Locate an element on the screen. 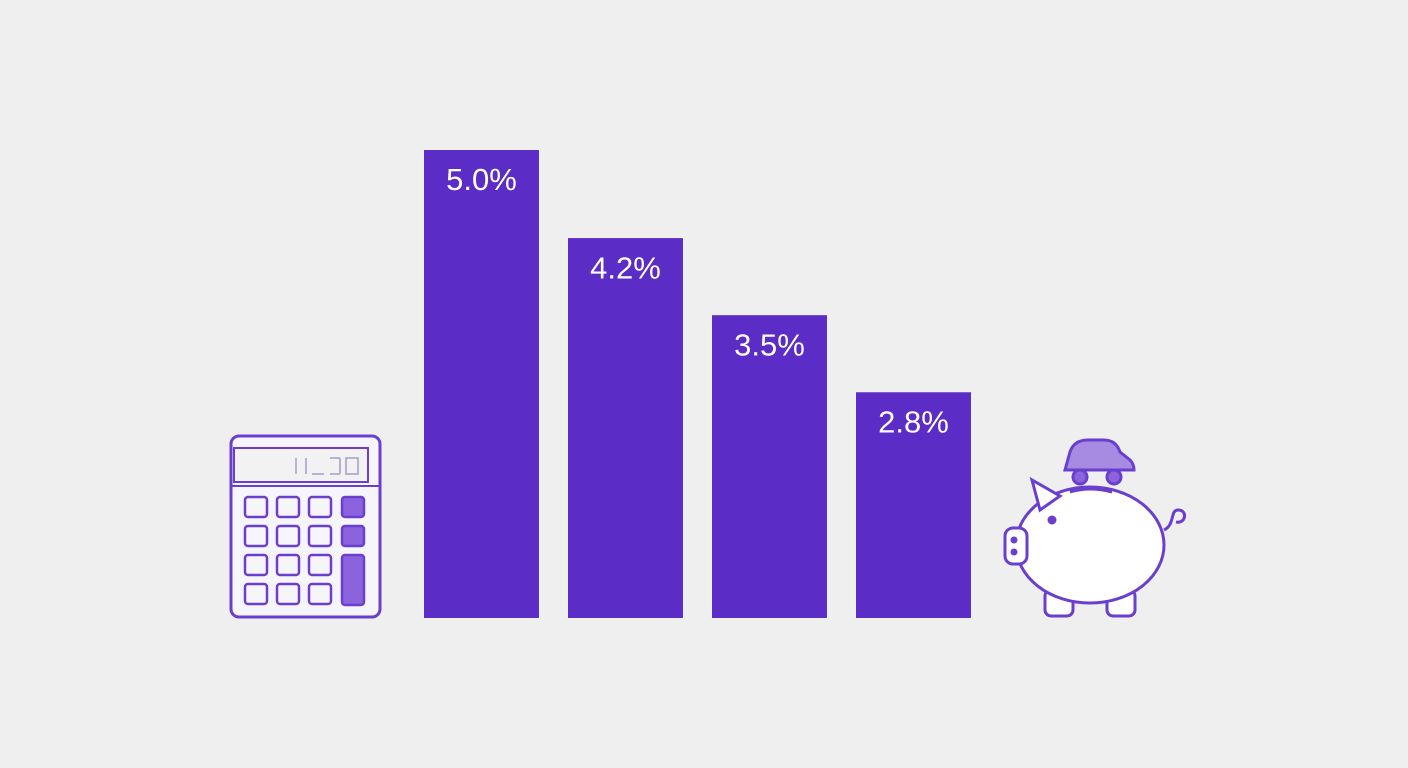  piggy-bank-icon is located at coordinates (1094, 528).